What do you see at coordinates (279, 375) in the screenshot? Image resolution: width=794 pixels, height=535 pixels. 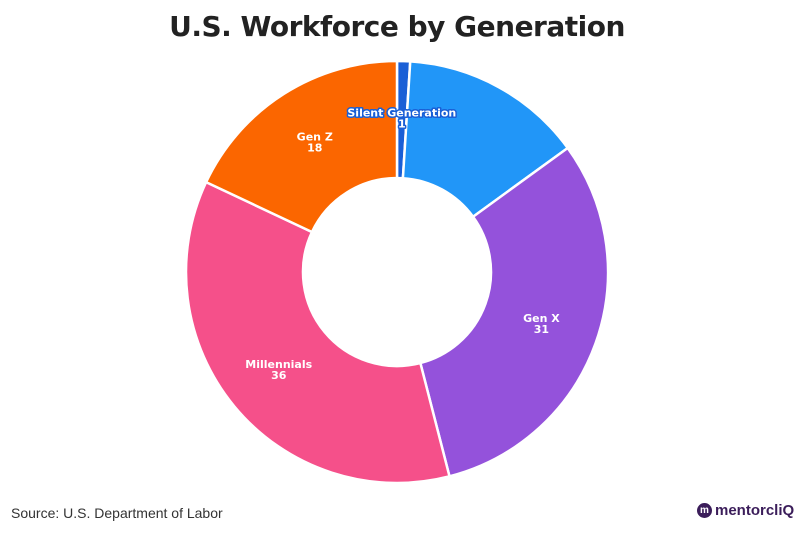 I see `data-label-value: 36` at bounding box center [279, 375].